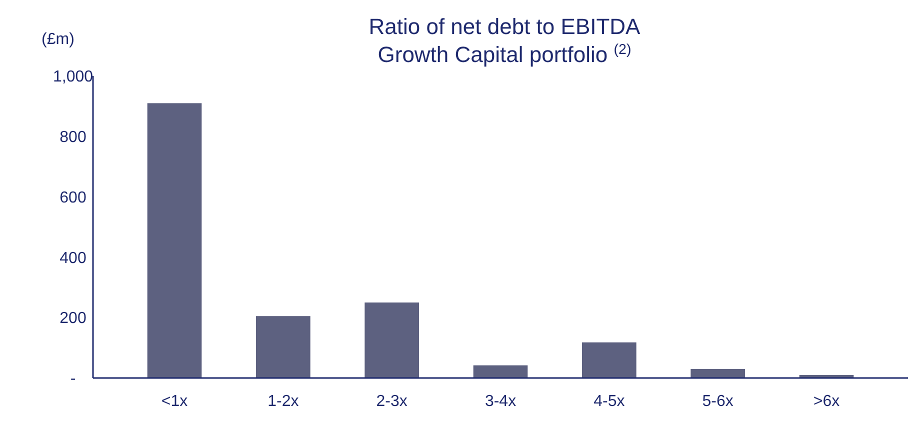 This screenshot has width=924, height=432. What do you see at coordinates (500, 401) in the screenshot?
I see `x-tick-label: 3-4x` at bounding box center [500, 401].